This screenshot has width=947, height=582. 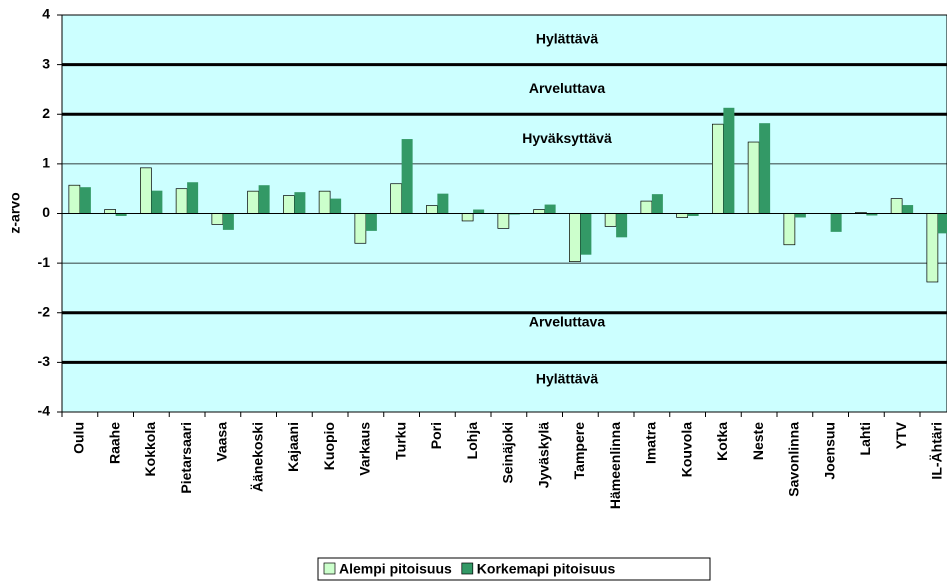 What do you see at coordinates (15, 212) in the screenshot?
I see `y-axis-label: z-arvo` at bounding box center [15, 212].